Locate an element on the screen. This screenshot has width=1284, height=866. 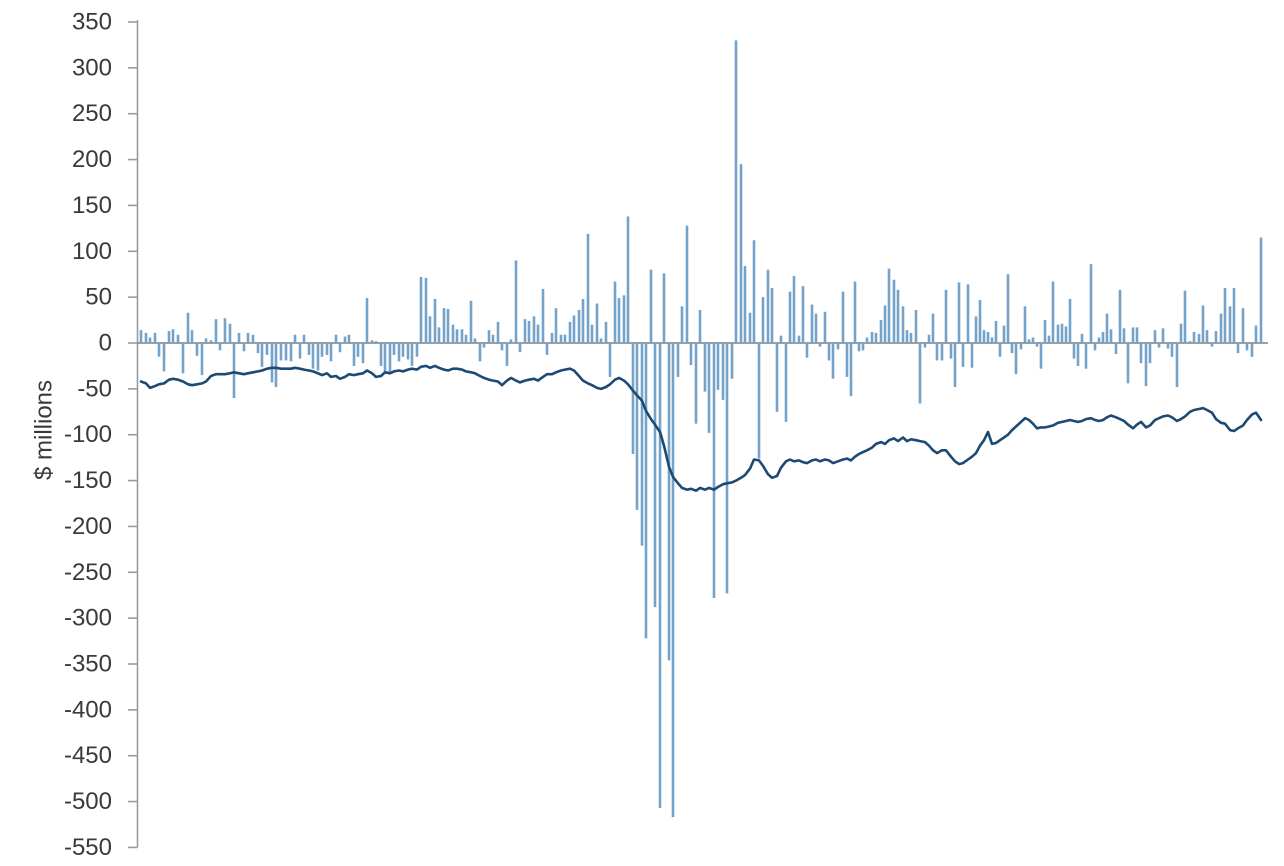
y-axis-tick-label: -150 is located at coordinates (88, 480).